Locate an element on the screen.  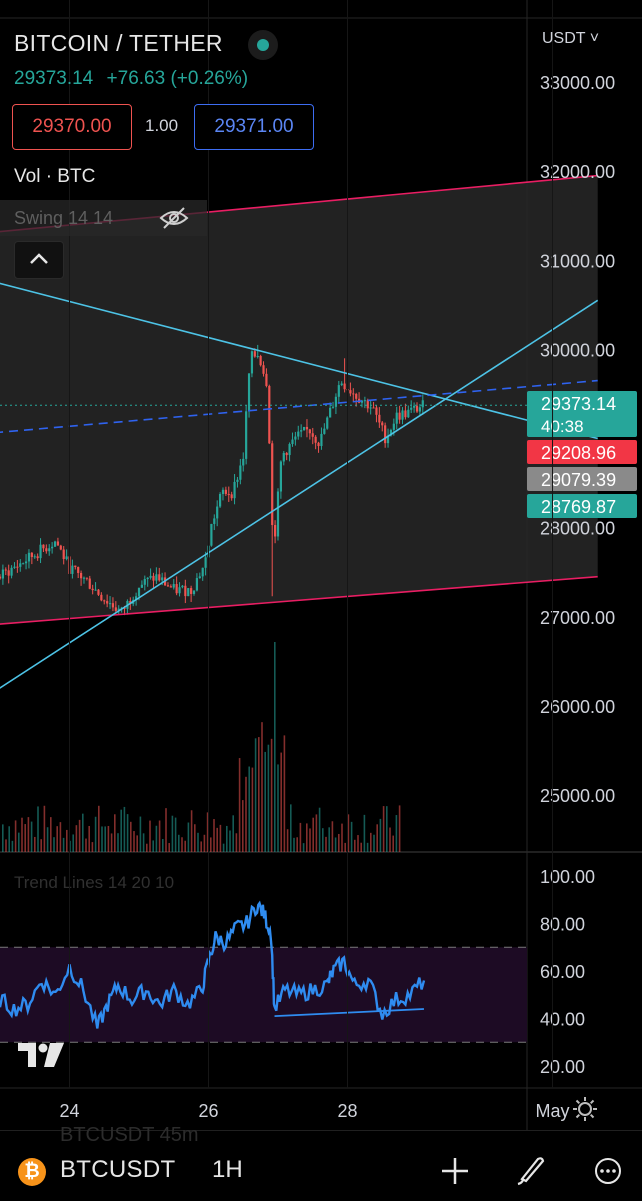
price-tag-label: 29079.39 is located at coordinates (578, 480).